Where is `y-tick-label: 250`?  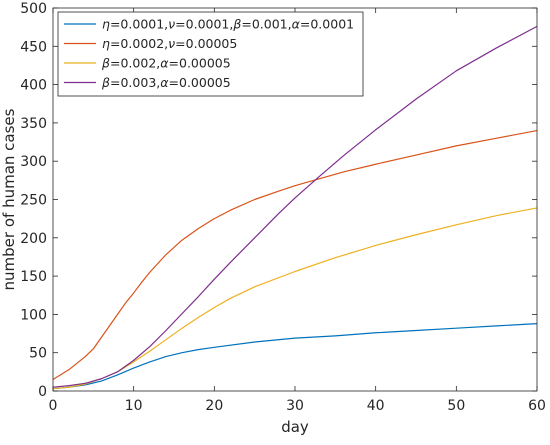 y-tick-label: 250 is located at coordinates (33, 201).